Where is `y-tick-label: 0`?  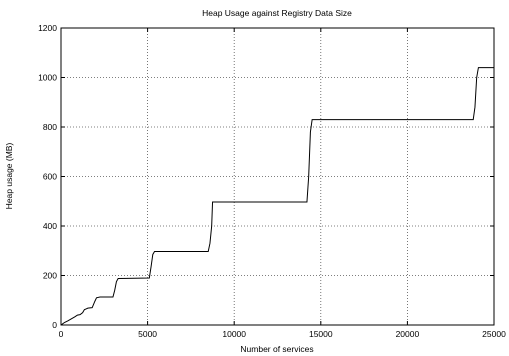 y-tick-label: 0 is located at coordinates (54, 325).